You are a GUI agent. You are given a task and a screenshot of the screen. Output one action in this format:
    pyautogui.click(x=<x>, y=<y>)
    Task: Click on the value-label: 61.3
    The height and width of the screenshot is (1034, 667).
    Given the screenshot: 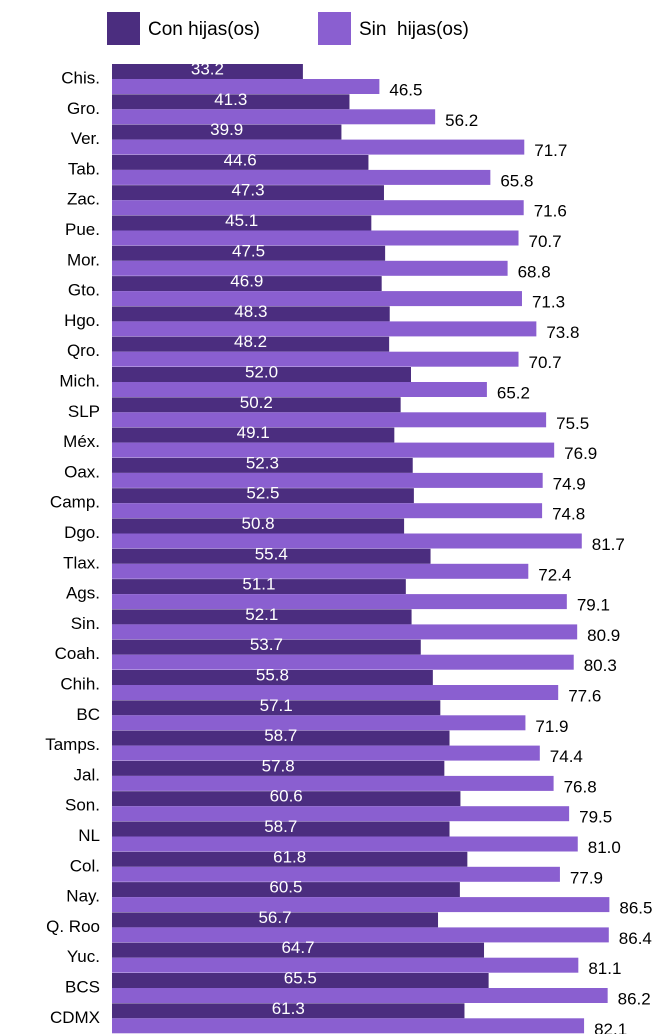 What is the action you would take?
    pyautogui.click(x=288, y=1008)
    